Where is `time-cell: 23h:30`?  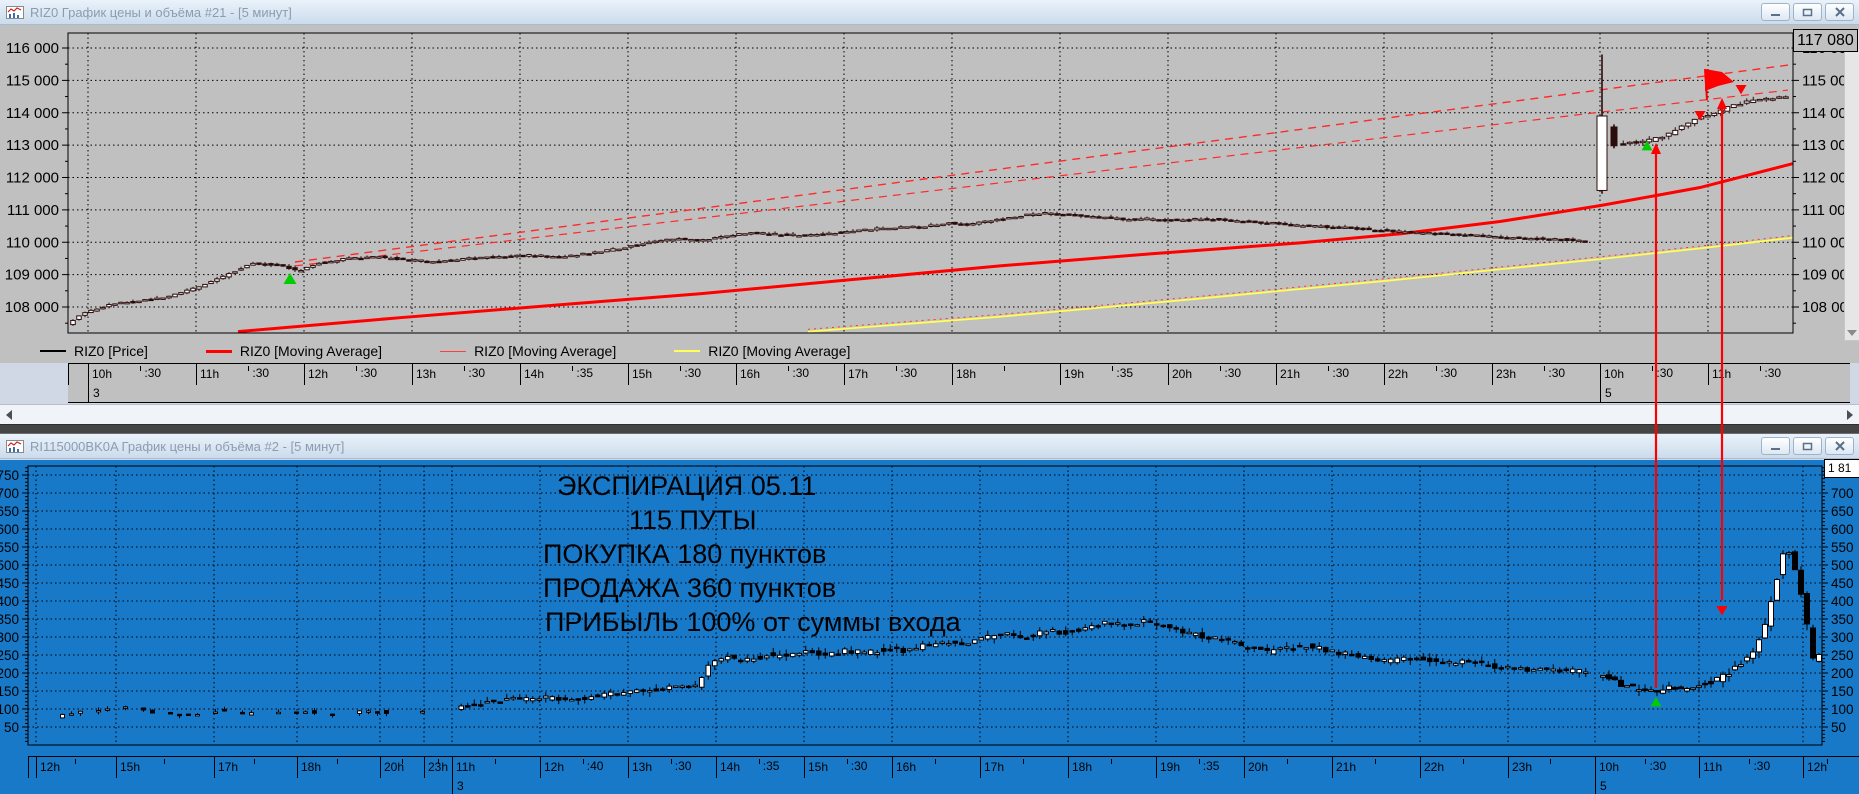 time-cell: 23h:30 is located at coordinates (1546, 374).